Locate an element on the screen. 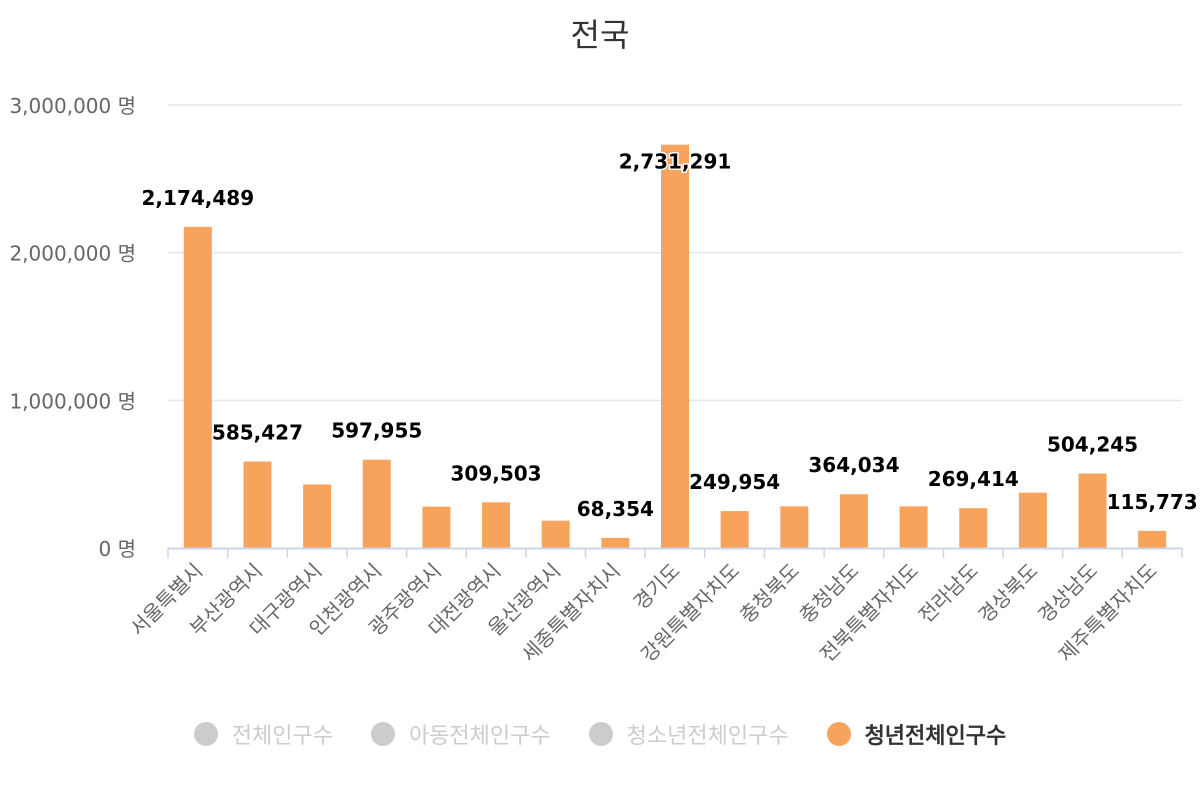 Image resolution: width=1200 pixels, height=800 pixels. data-label: 2,174,489 is located at coordinates (198, 198).